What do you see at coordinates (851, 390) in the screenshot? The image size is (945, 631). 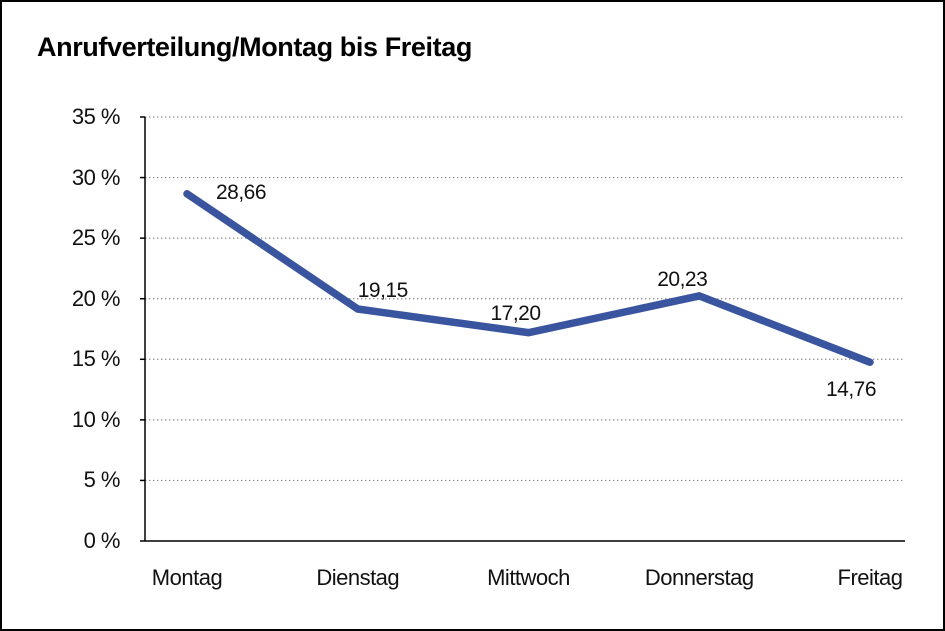 I see `data-point-label: 14,76` at bounding box center [851, 390].